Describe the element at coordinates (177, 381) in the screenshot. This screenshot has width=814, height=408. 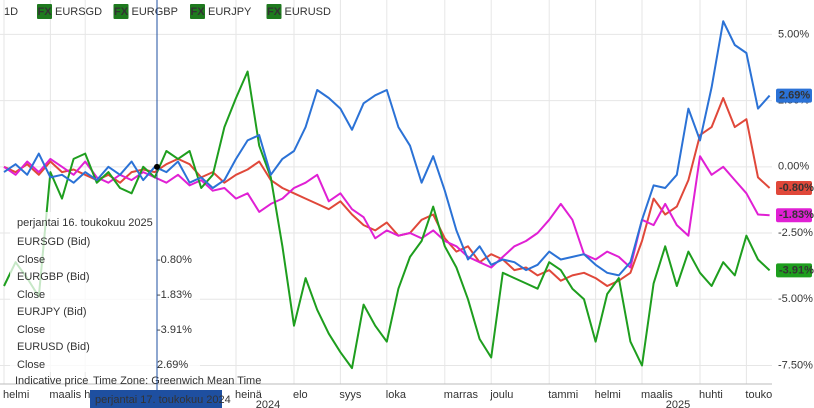
I see `footer-timezone: Time Zone: Greenwich Mean Time` at that location.